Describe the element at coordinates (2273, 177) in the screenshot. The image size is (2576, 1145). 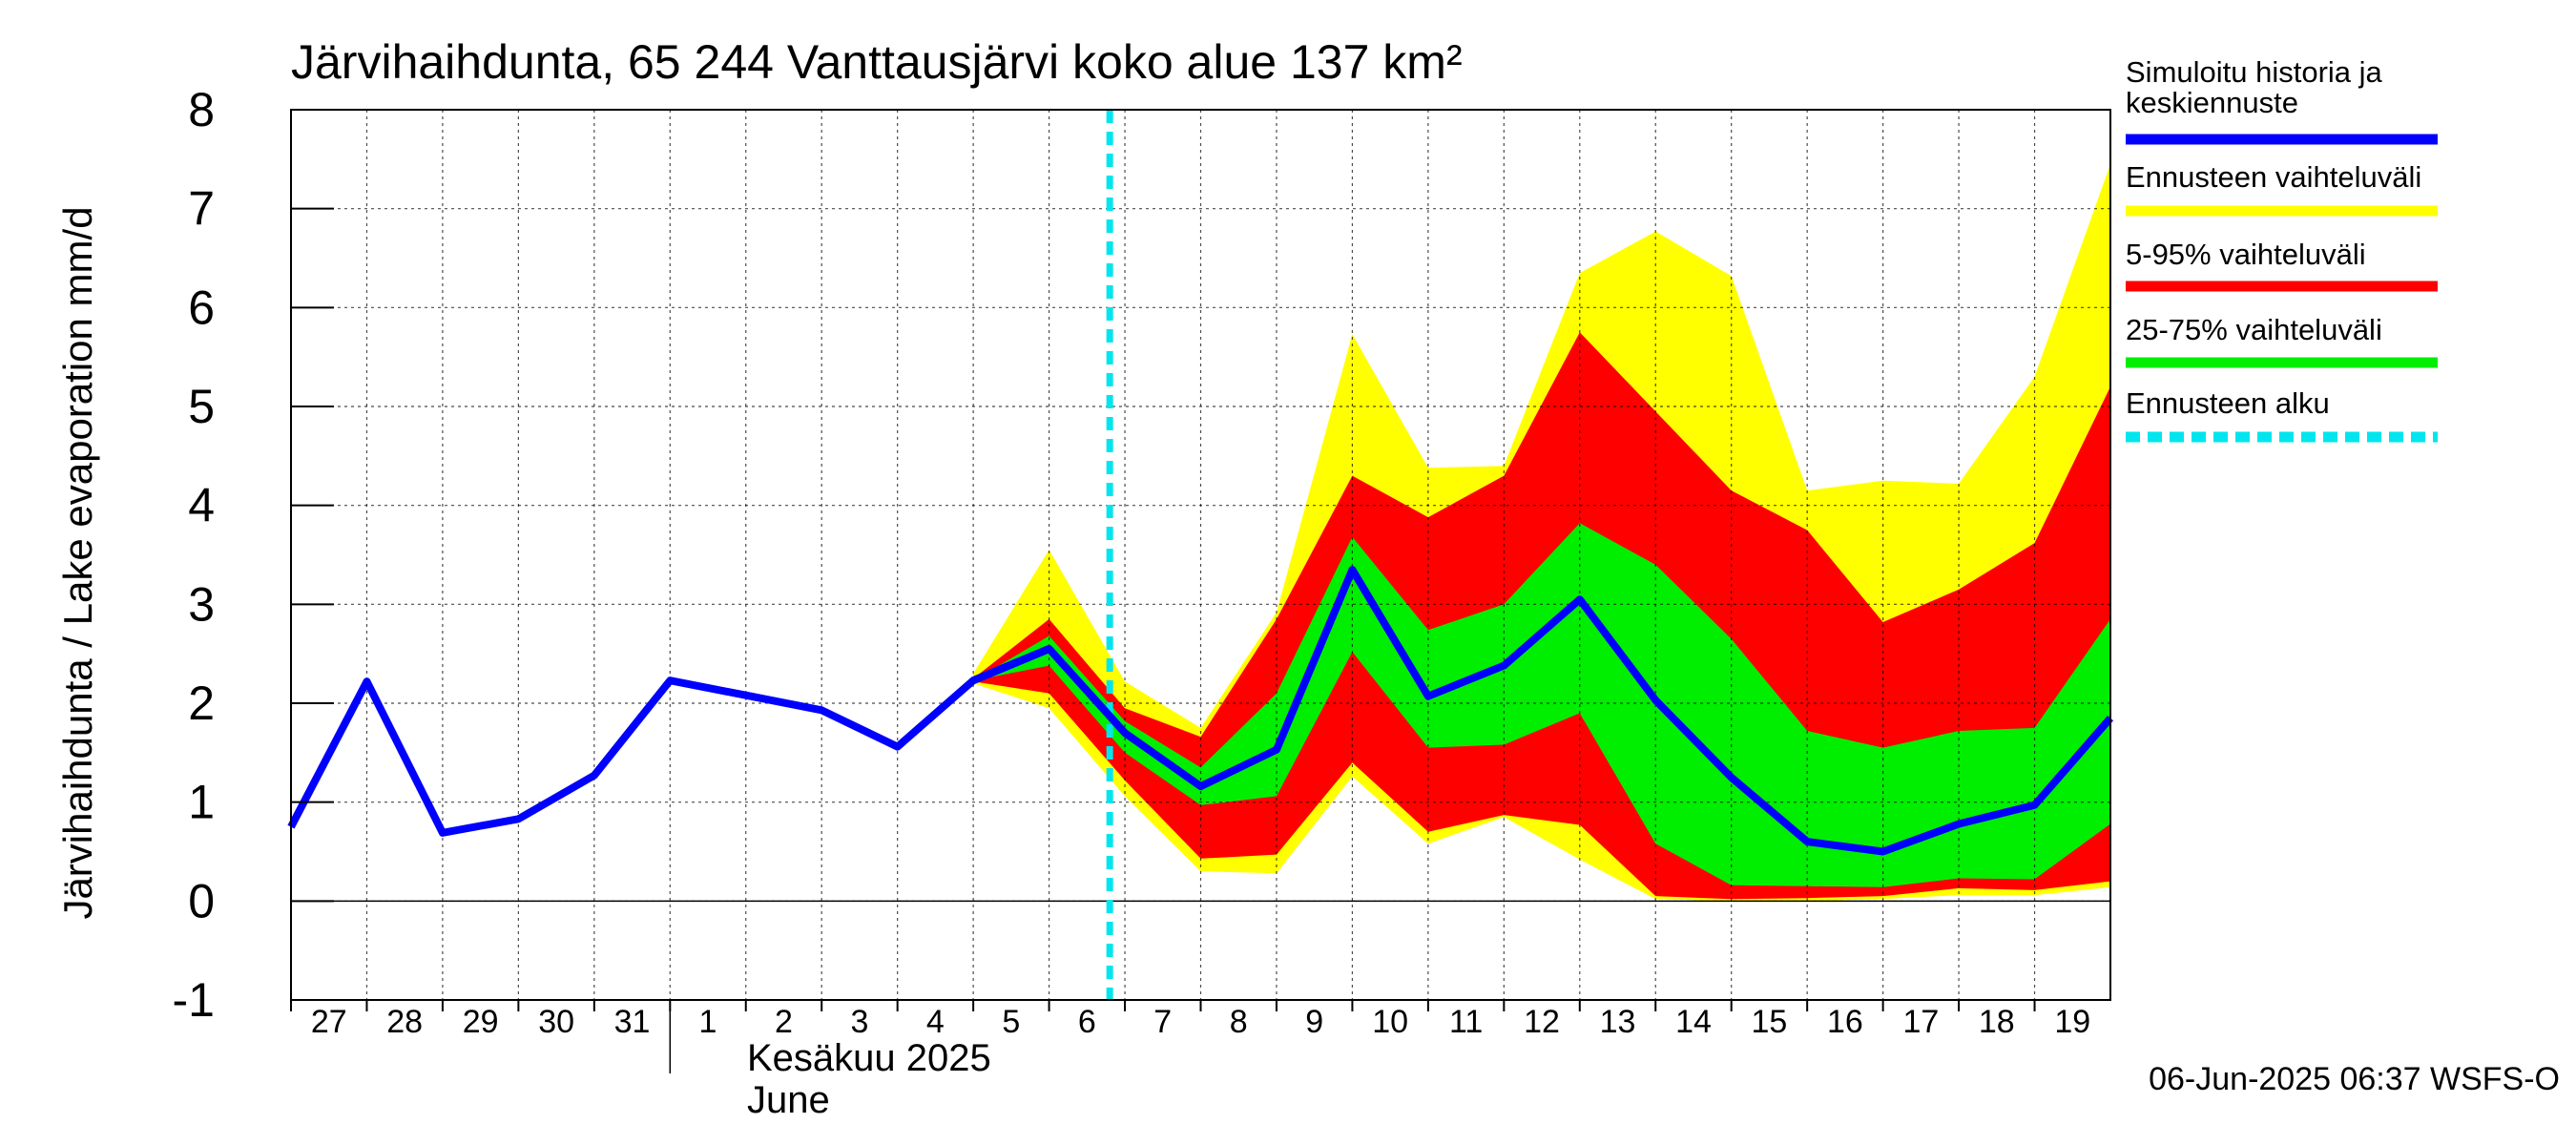
I see `legend-label: Ennusteen vaihteluväli` at that location.